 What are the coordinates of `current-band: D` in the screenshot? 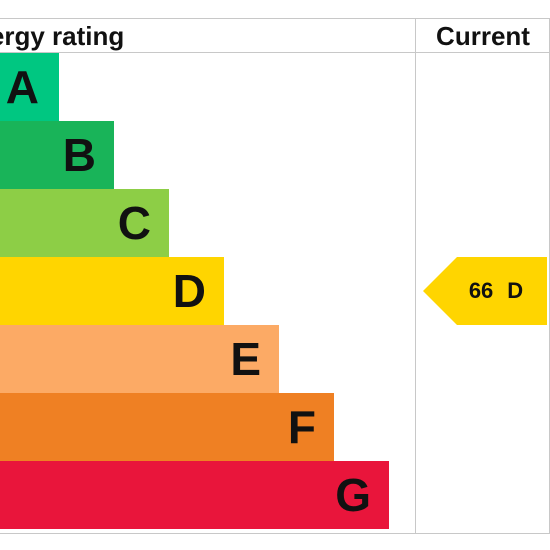 It's located at (515, 290).